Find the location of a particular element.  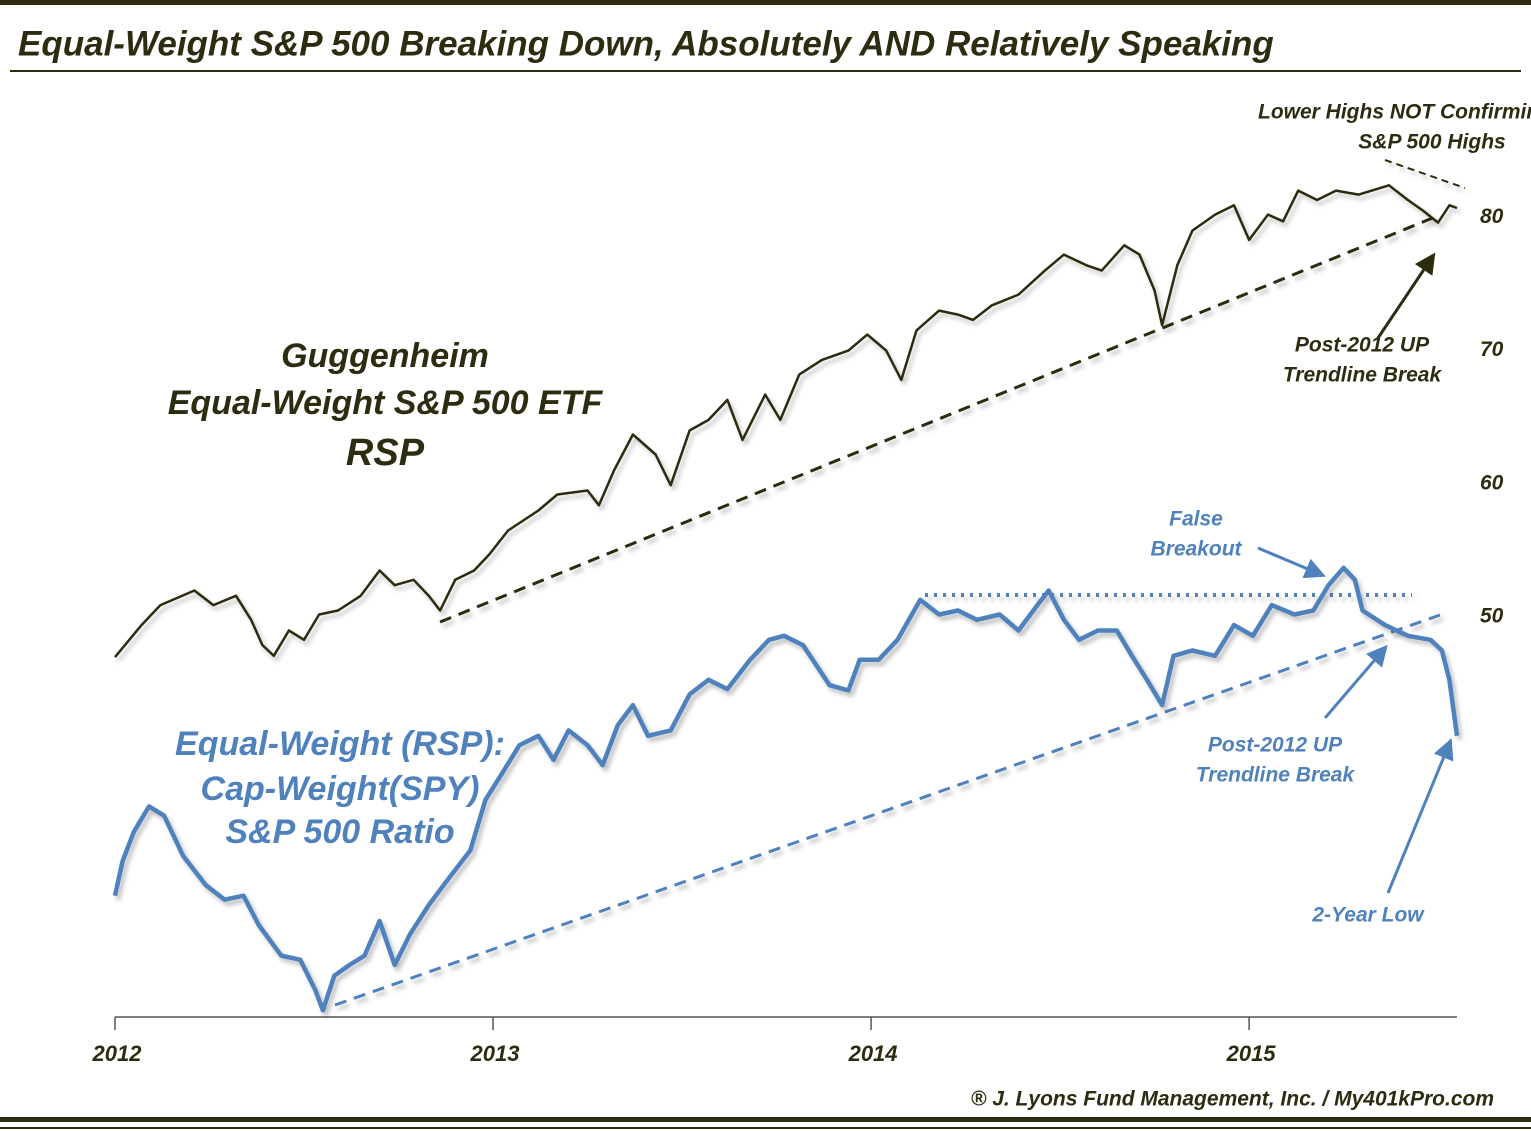

series-label: S&P 500 Ratio is located at coordinates (339, 832).